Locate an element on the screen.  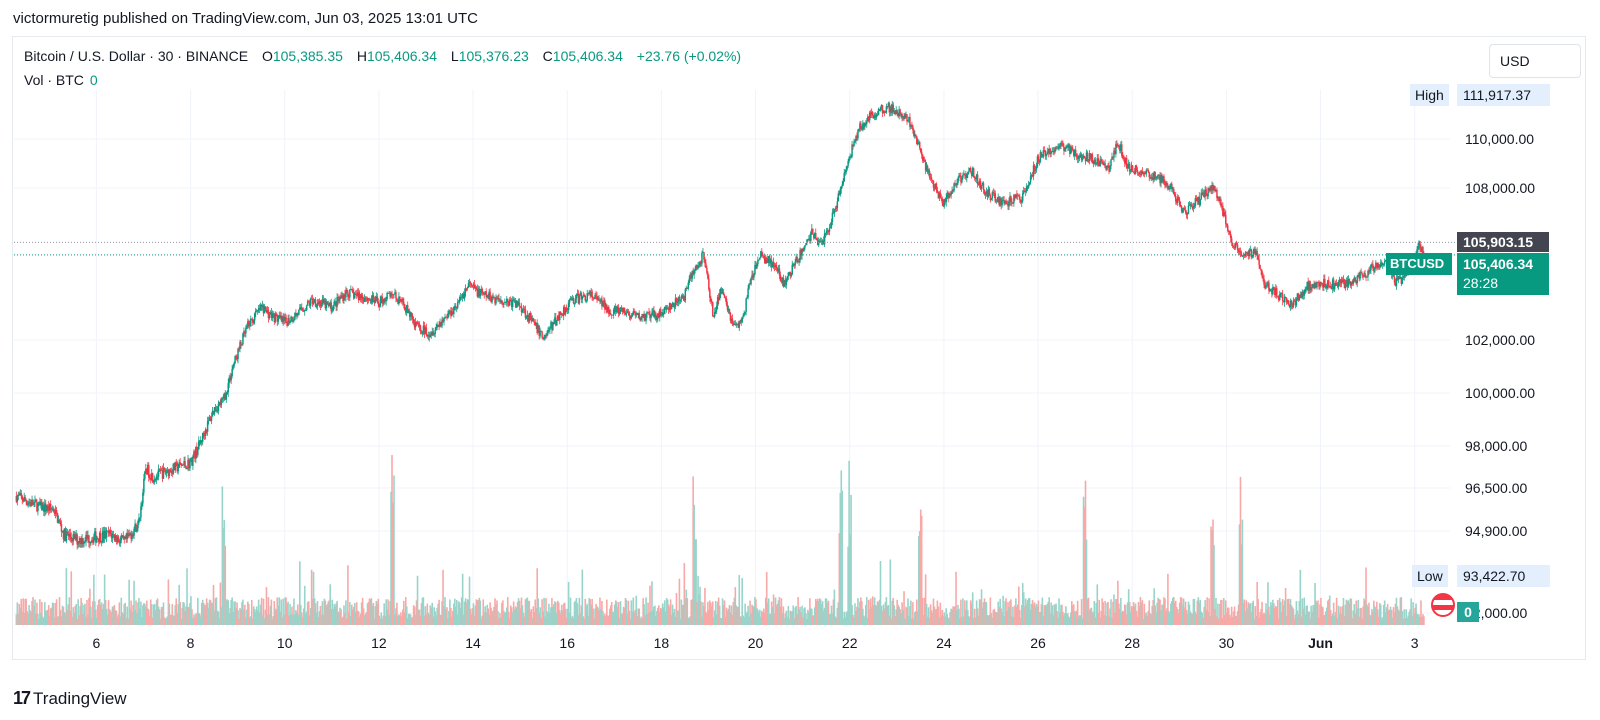
symbol-title: Bitcoin / U.S. Dollar · 30 · BINANCE is located at coordinates (136, 56).